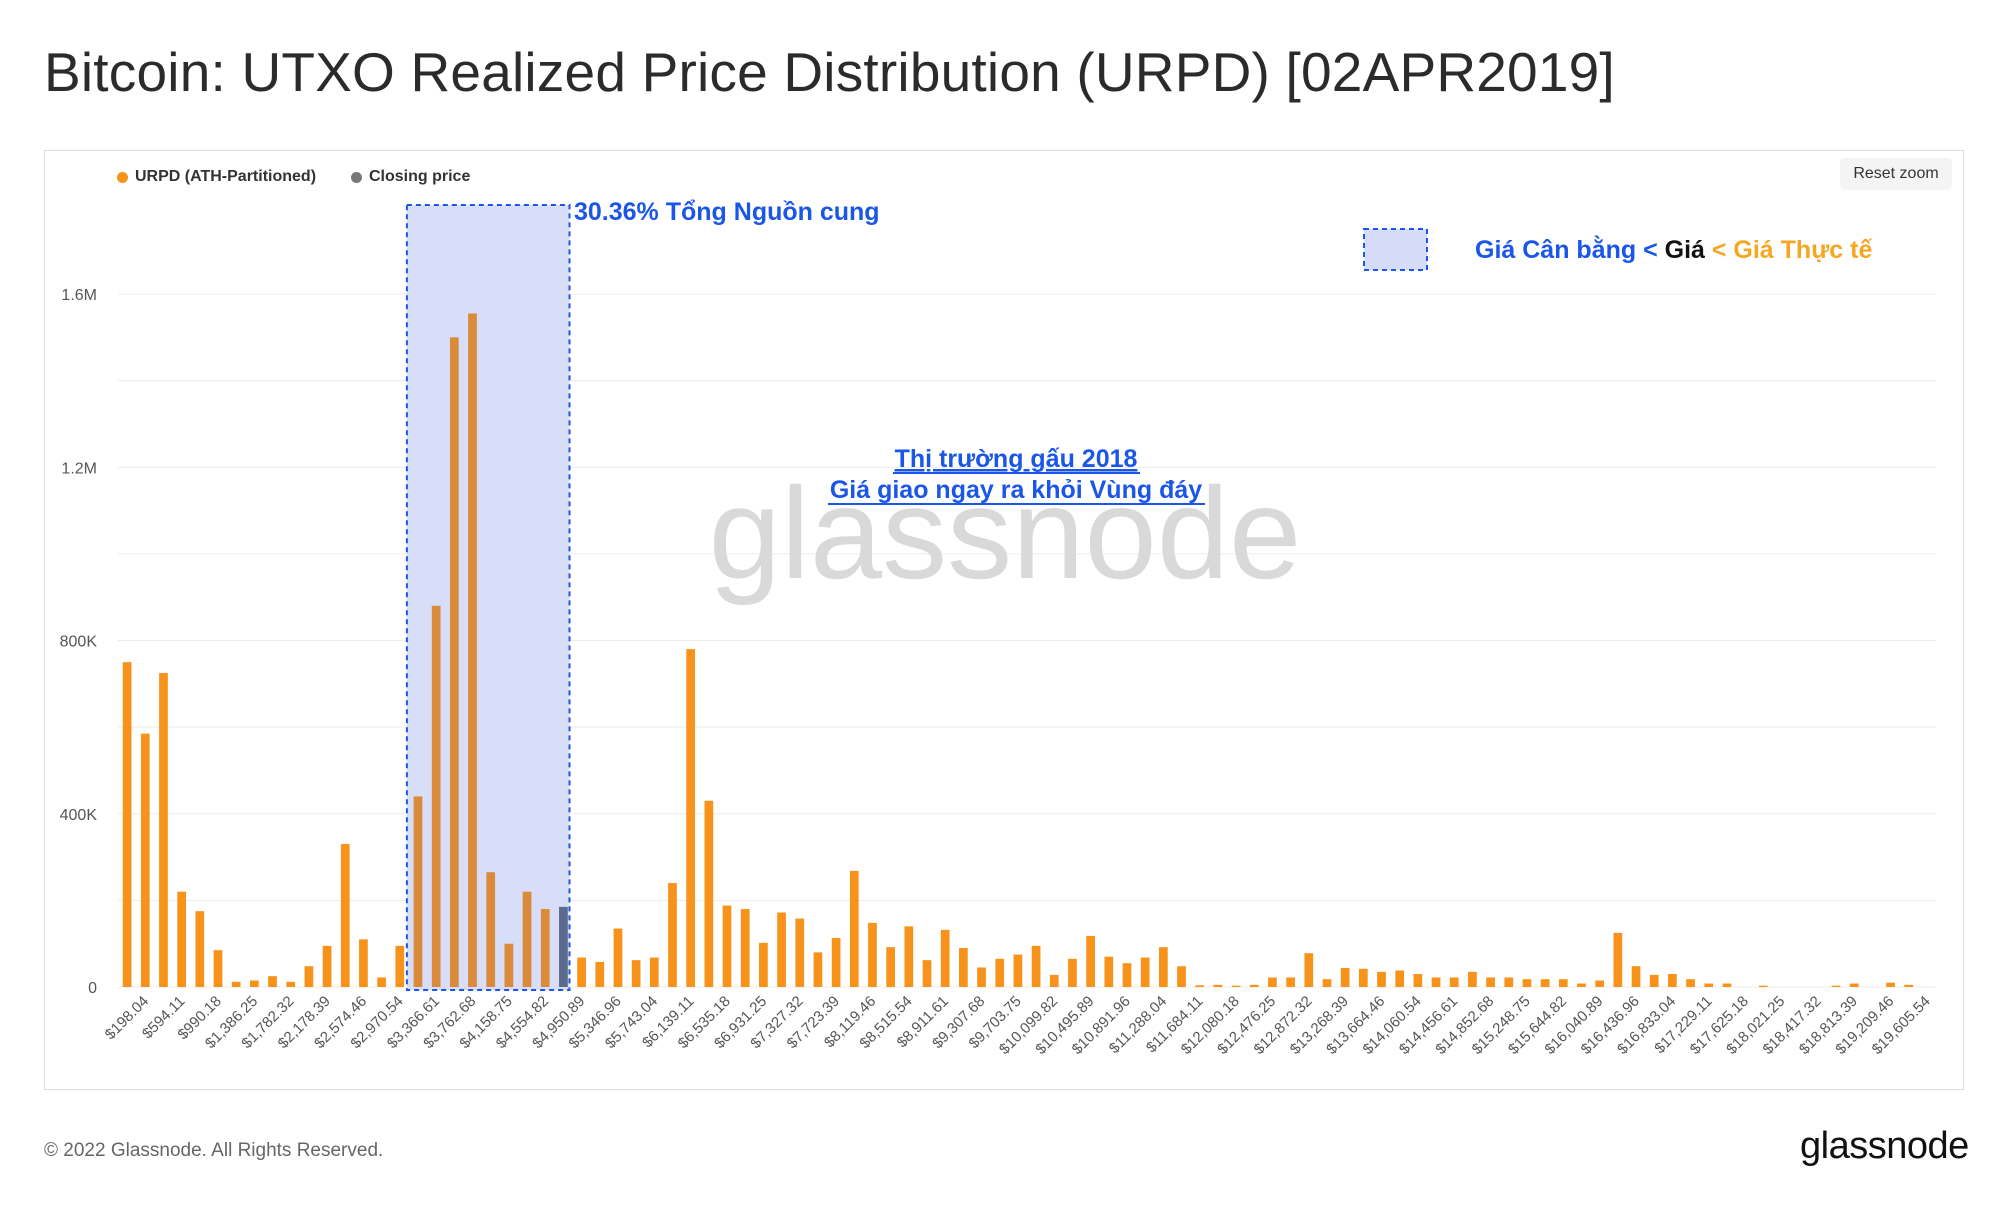 This screenshot has width=2000, height=1208. What do you see at coordinates (1395, 249) in the screenshot?
I see `zone-legend-box` at bounding box center [1395, 249].